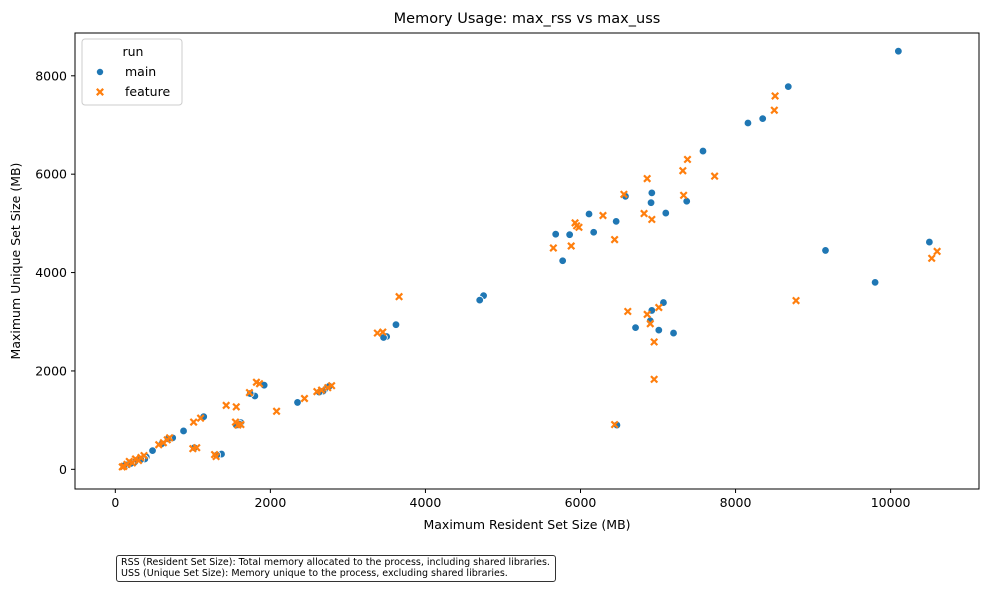 The height and width of the screenshot is (589, 989). I want to click on x-tick-label: 10000, so click(891, 502).